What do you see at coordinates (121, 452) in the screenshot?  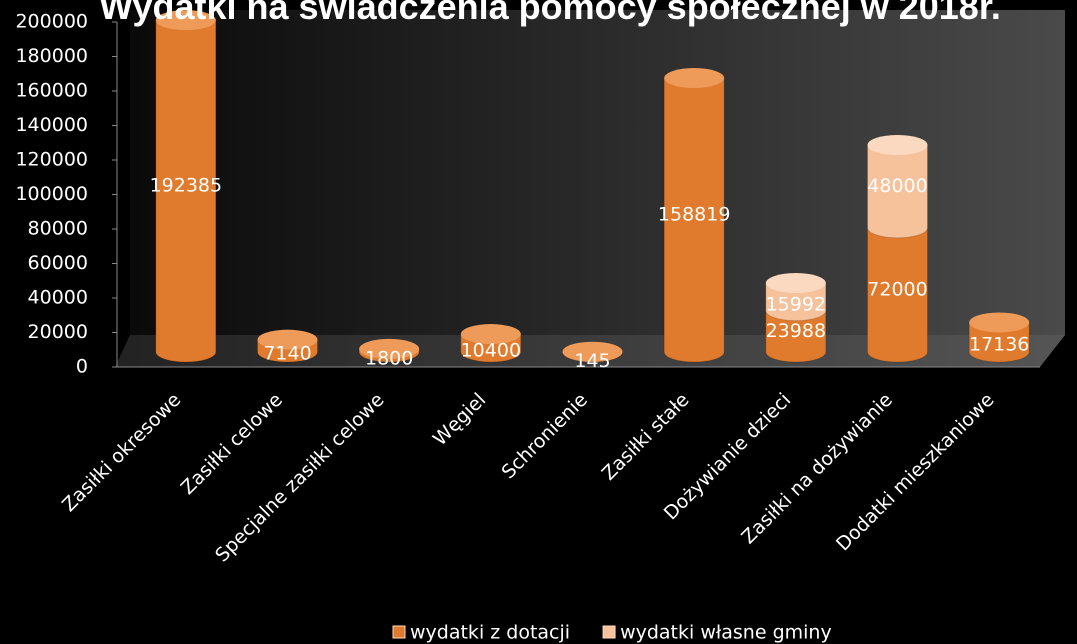 I see `x-tick-label: Zasiłki okresowe` at bounding box center [121, 452].